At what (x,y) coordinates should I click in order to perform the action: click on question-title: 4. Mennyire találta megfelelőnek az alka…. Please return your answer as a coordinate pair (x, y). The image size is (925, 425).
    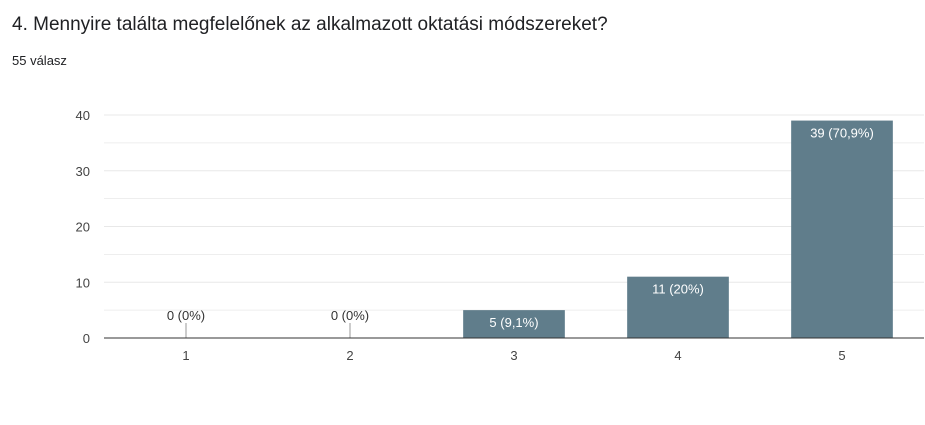
    Looking at the image, I should click on (310, 24).